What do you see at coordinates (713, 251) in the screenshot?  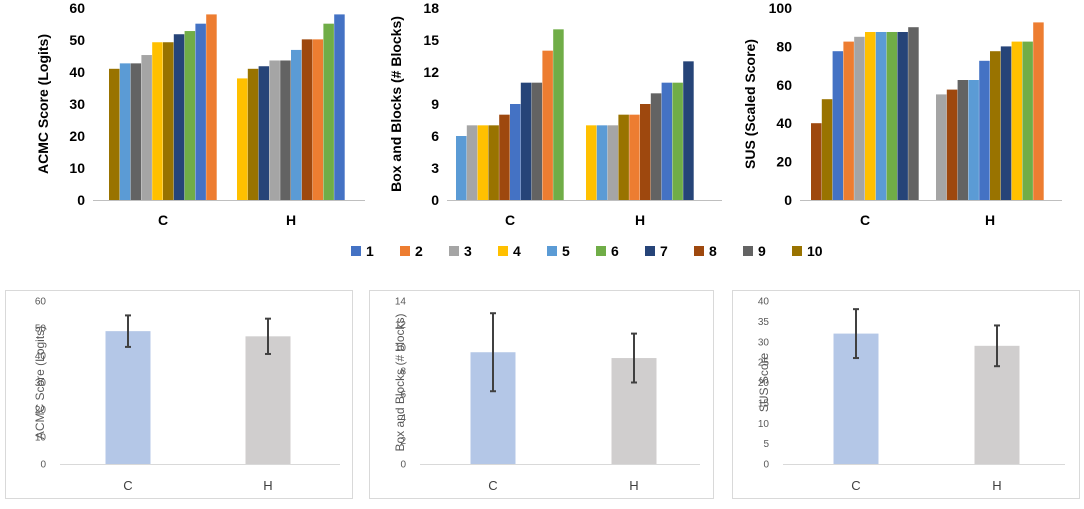 I see `legend-label-8: 8` at bounding box center [713, 251].